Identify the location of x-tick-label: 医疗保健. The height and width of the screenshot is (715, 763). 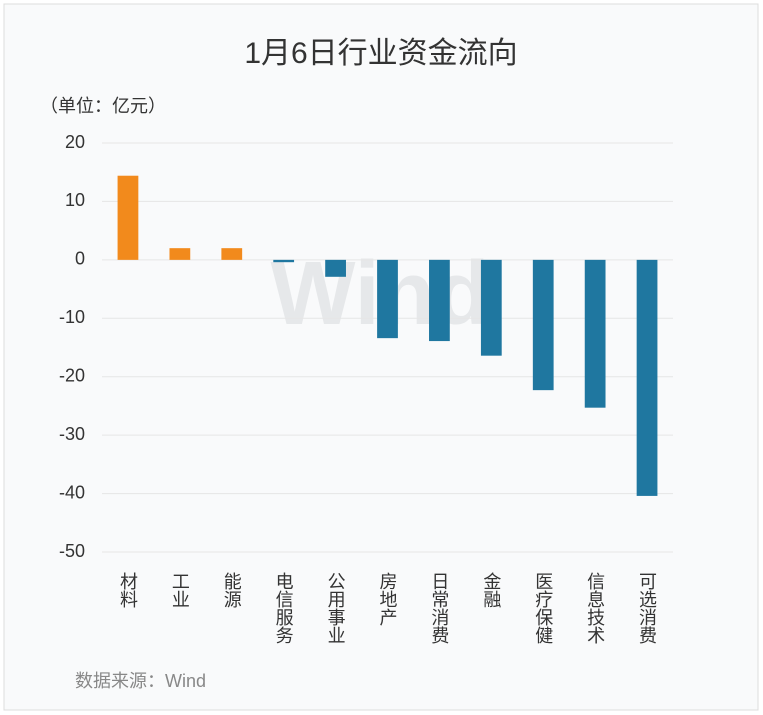
(543, 608).